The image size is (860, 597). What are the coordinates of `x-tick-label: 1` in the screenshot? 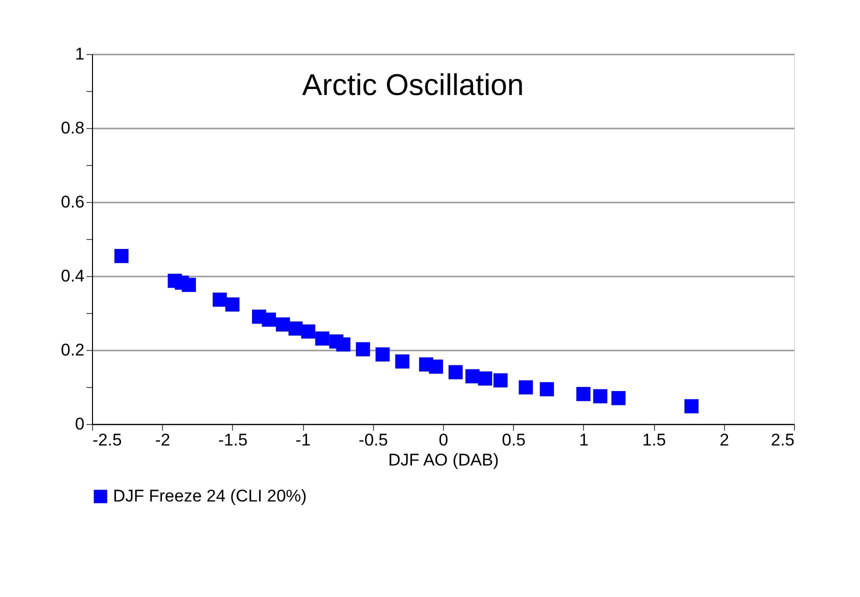 It's located at (584, 440).